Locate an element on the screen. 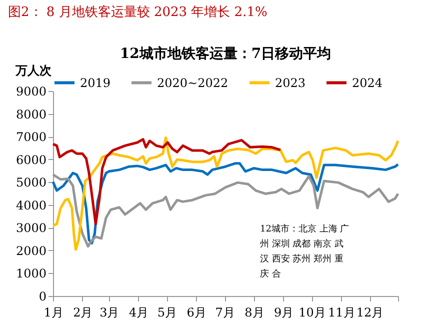 The image size is (439, 330). x-tick-label: 2月 is located at coordinates (83, 313).